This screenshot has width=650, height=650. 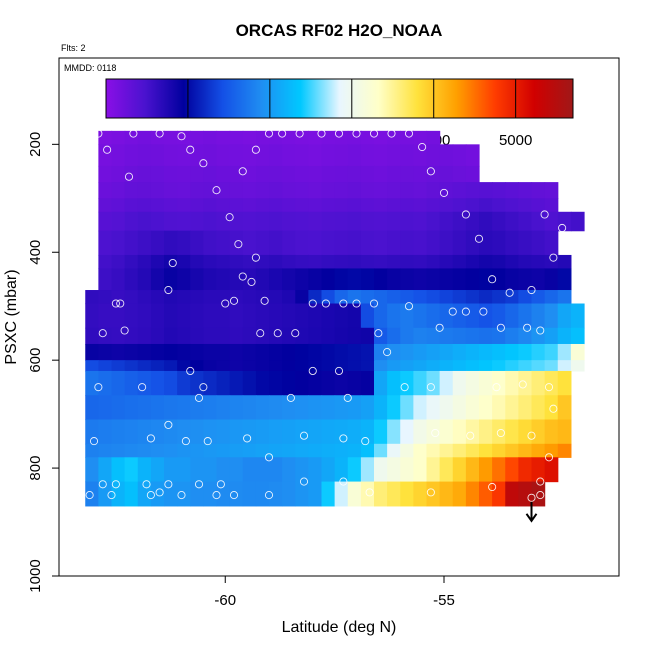 What do you see at coordinates (35, 252) in the screenshot?
I see `y-tick-label: 400` at bounding box center [35, 252].